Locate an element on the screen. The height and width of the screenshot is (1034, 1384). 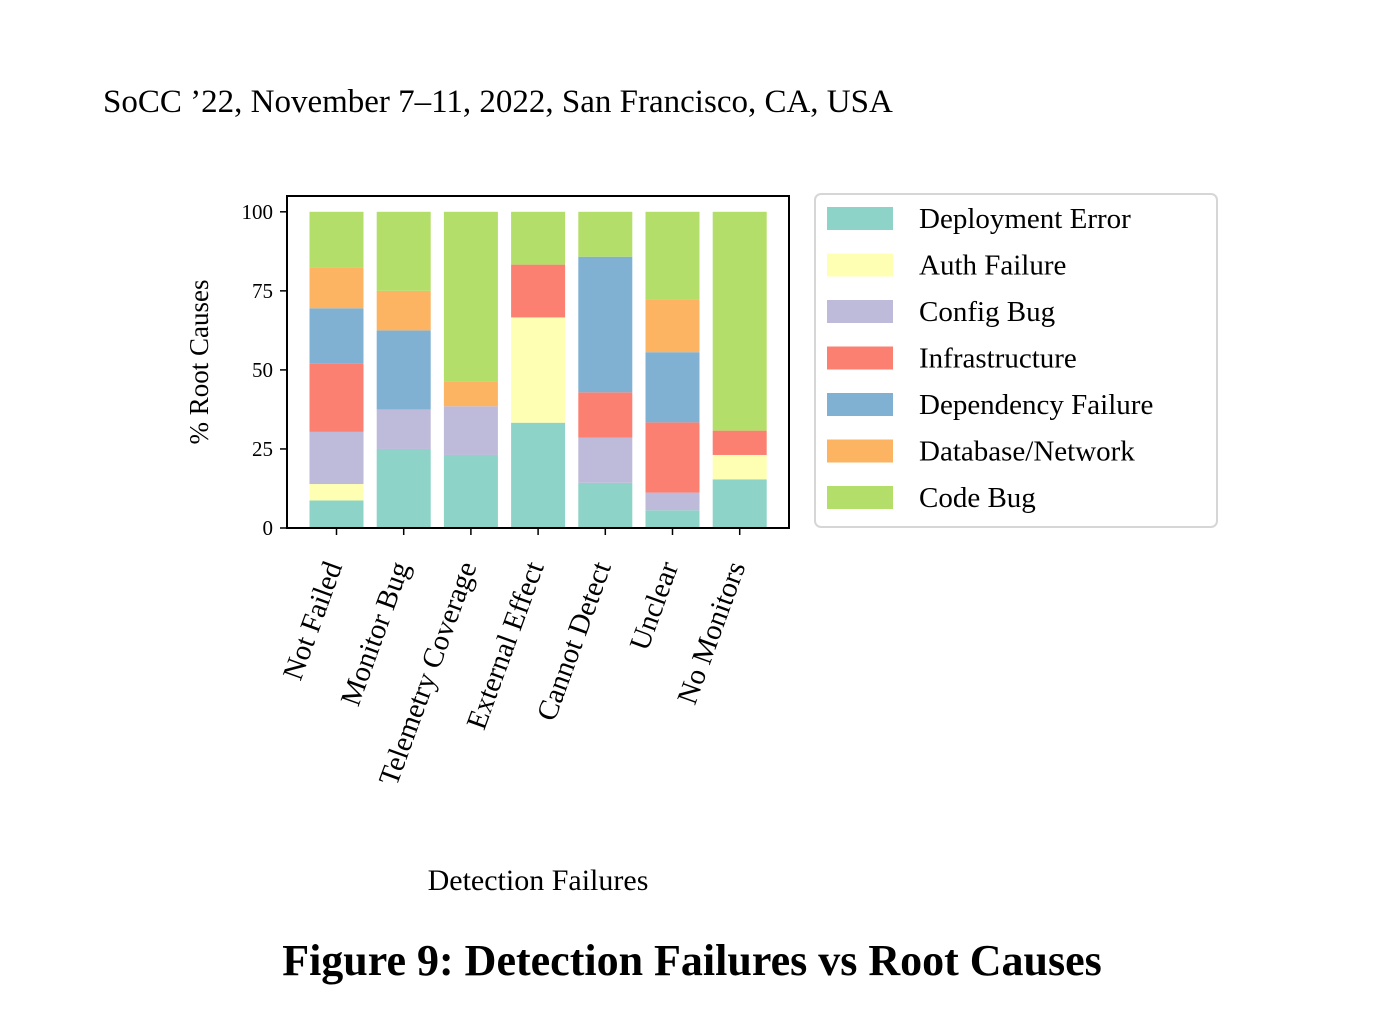
bar-segment-monitor-bug-config-bug is located at coordinates (403, 429).